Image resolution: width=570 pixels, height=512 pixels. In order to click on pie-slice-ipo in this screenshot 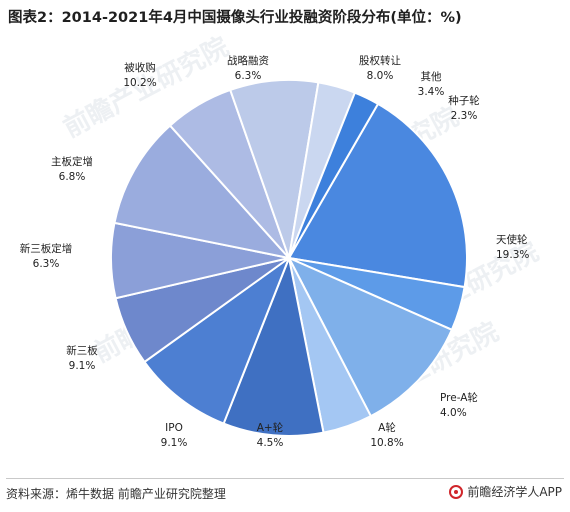, I will do `click(273, 345)`.